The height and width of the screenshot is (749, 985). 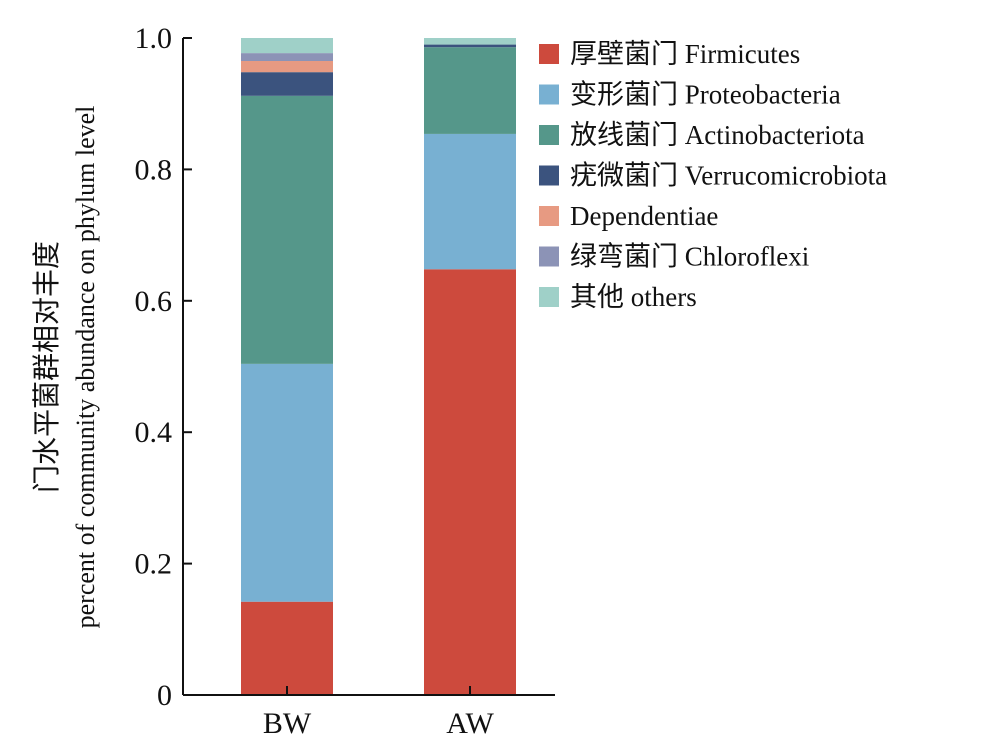 I want to click on legend-label: Dependentiae, so click(x=644, y=216).